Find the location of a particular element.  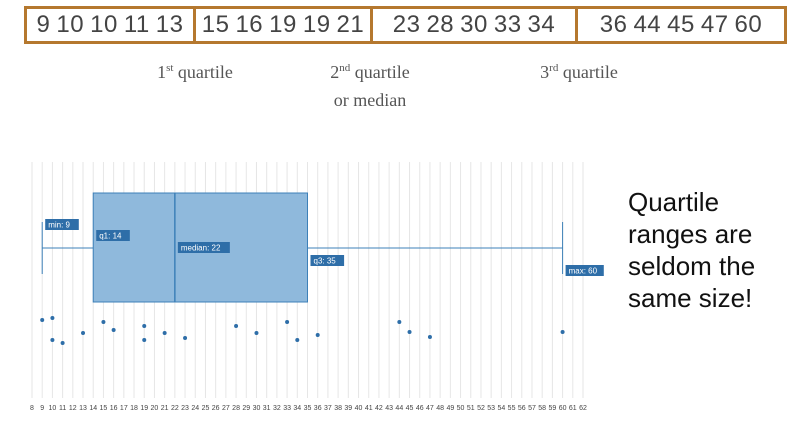

tick-label: 42 is located at coordinates (379, 408).